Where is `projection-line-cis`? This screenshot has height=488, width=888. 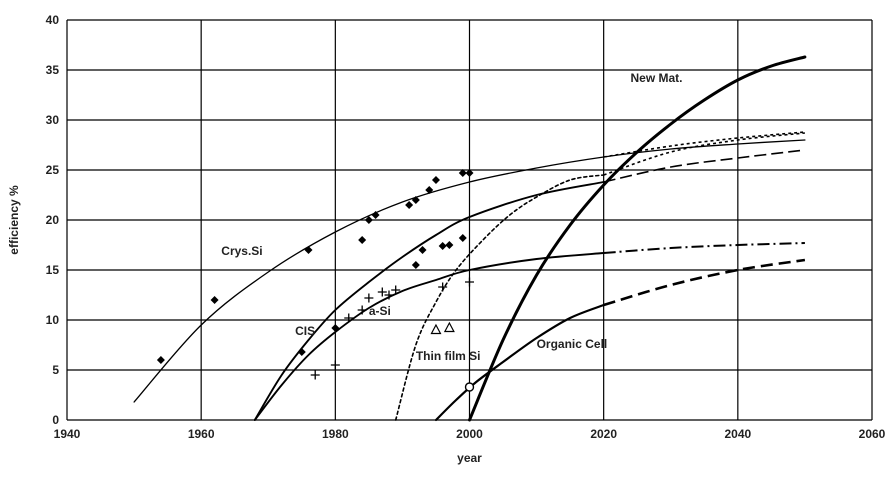
projection-line-cis is located at coordinates (704, 166).